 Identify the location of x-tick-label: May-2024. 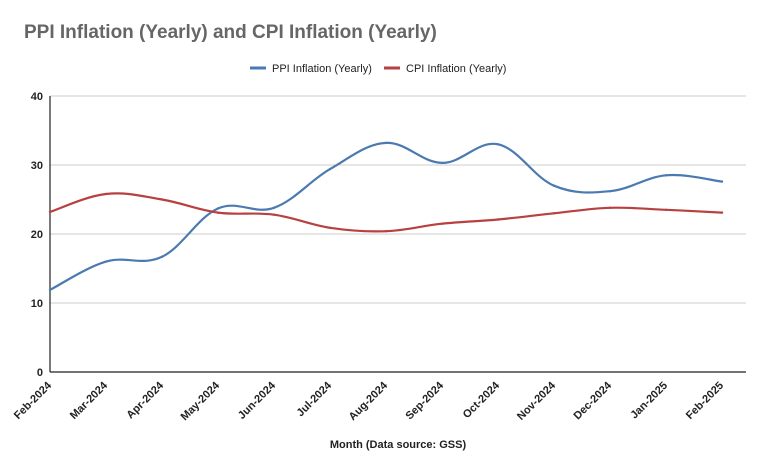
(201, 401).